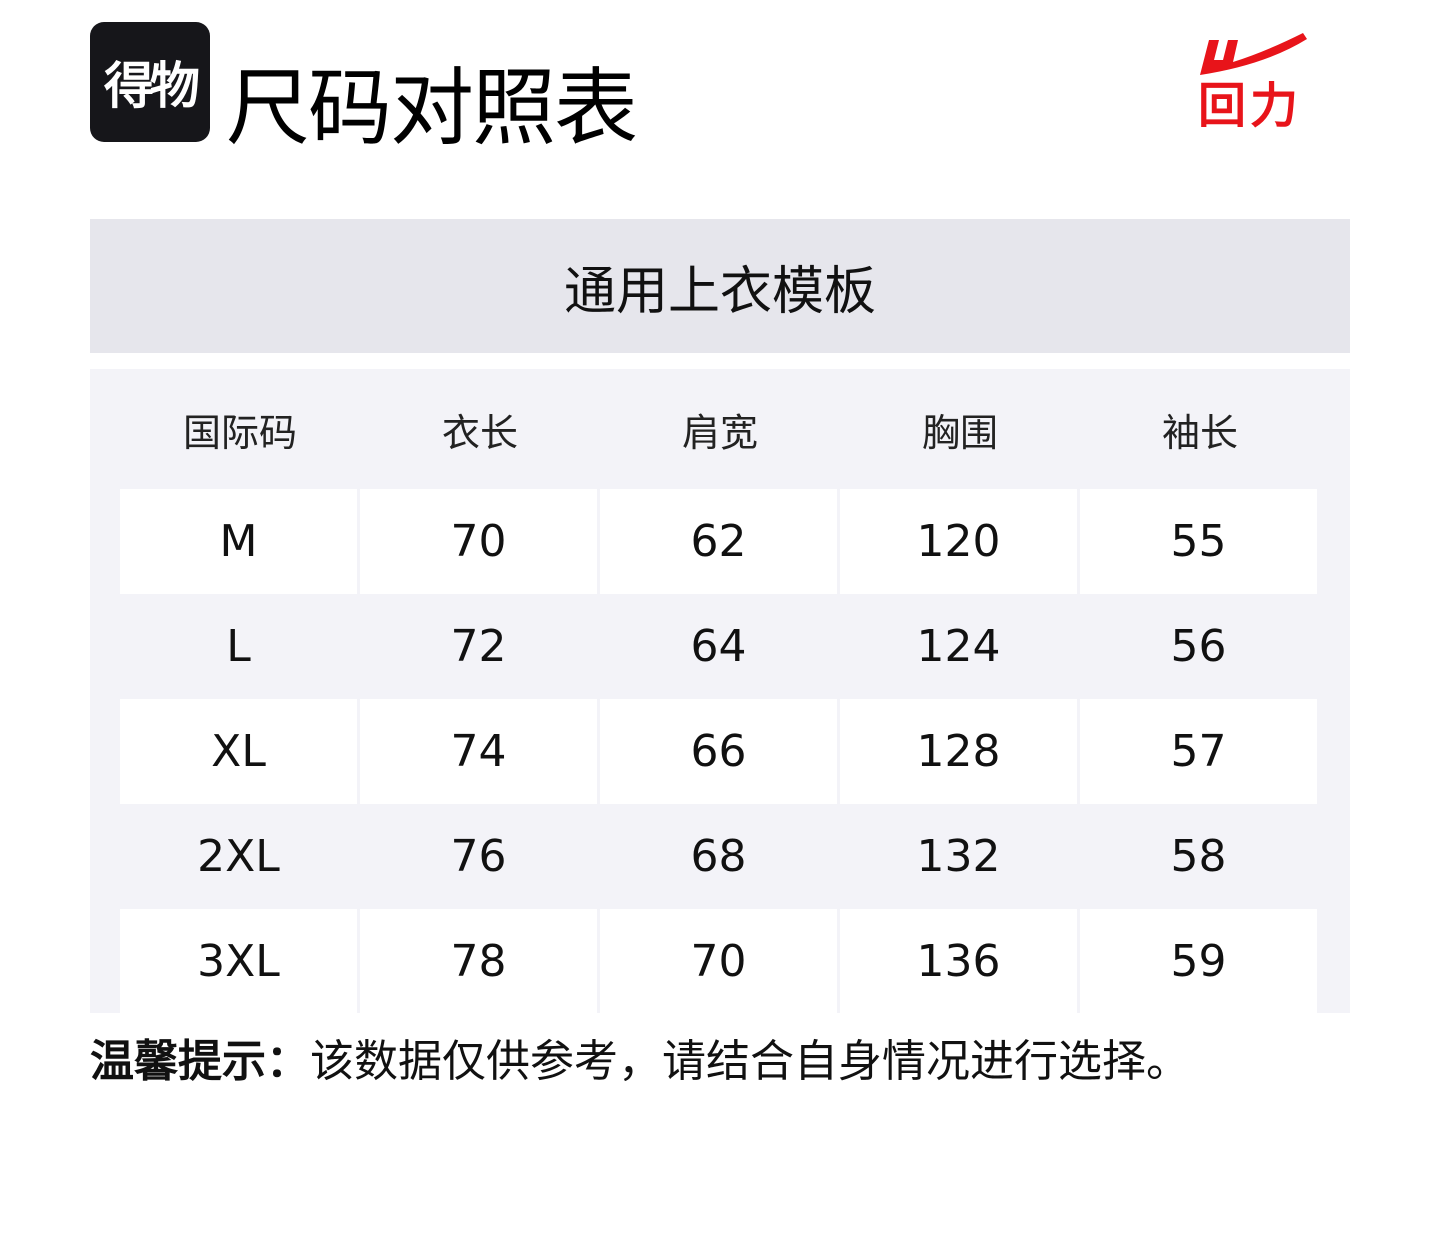  Describe the element at coordinates (1199, 432) in the screenshot. I see `column-header: 袖长` at that location.